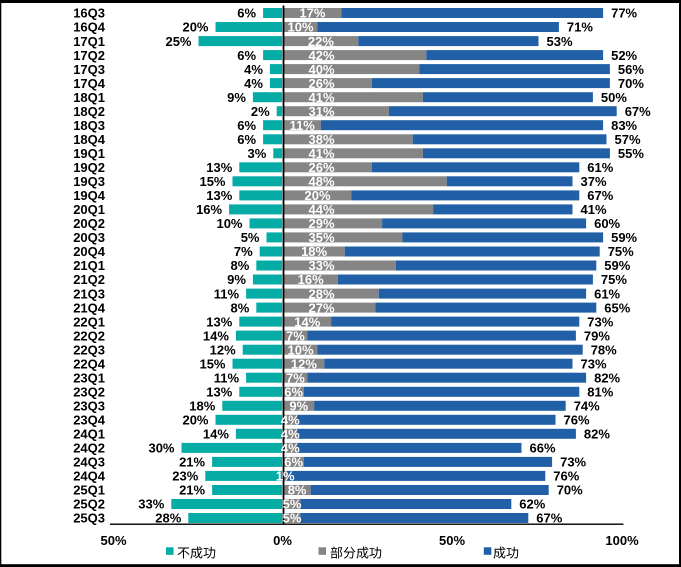  Describe the element at coordinates (89, 406) in the screenshot. I see `svg-text: 23Q3` at that location.